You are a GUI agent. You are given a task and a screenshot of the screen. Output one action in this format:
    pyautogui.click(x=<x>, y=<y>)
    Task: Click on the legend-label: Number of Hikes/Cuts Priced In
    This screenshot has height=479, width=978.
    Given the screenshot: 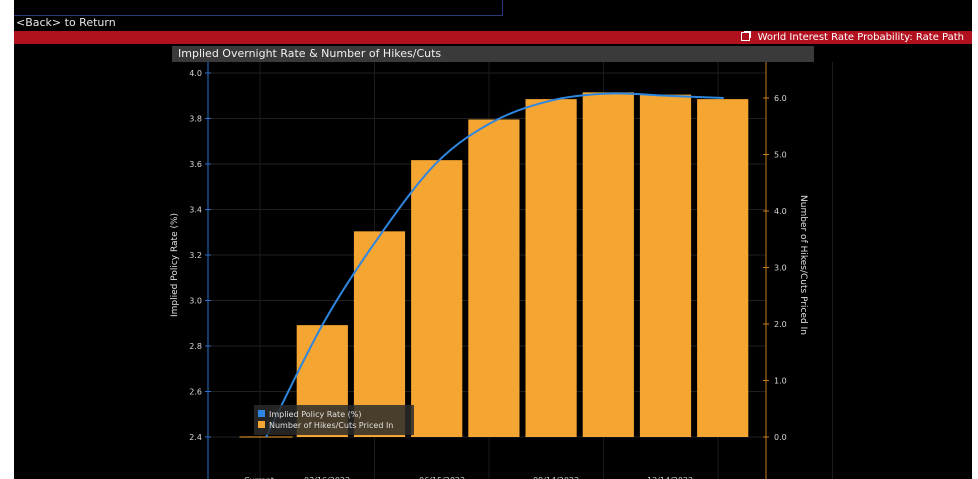 What is the action you would take?
    pyautogui.click(x=331, y=425)
    